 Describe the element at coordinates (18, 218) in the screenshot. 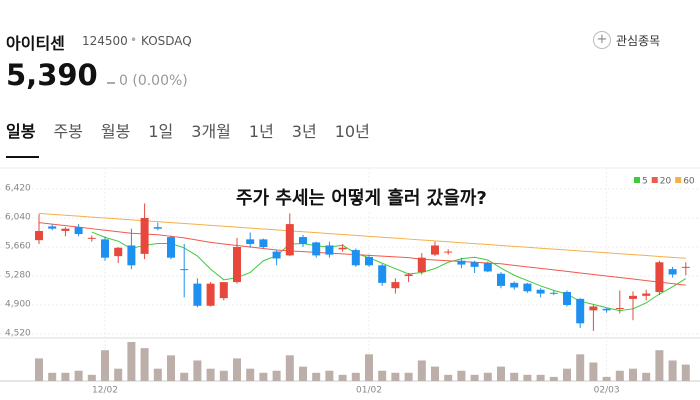

I see `y-tick-label: 6,040` at that location.